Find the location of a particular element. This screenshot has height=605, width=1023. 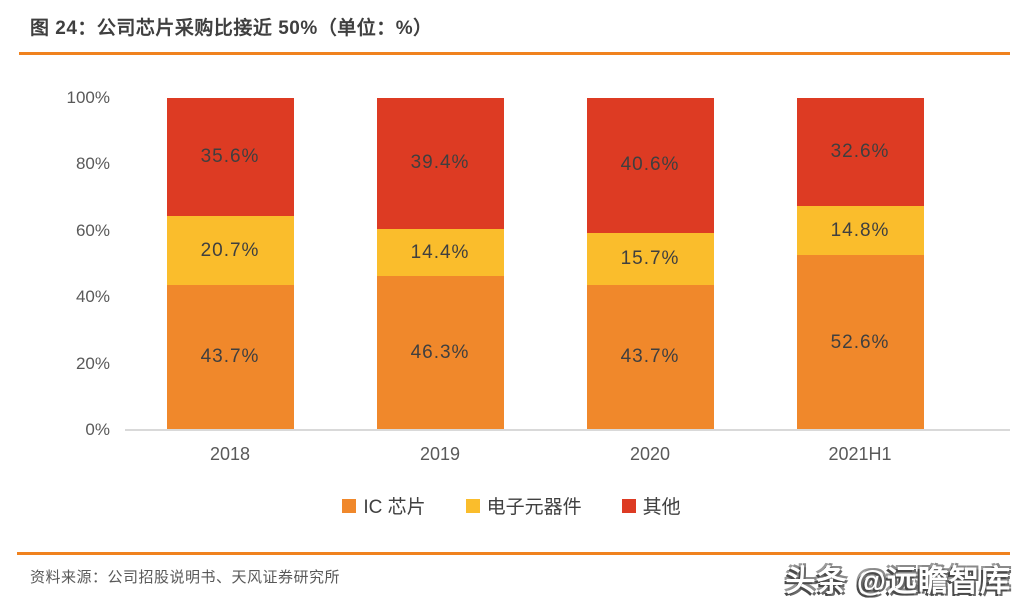

legend-item-IC 芯片: IC 芯片 is located at coordinates (384, 505).